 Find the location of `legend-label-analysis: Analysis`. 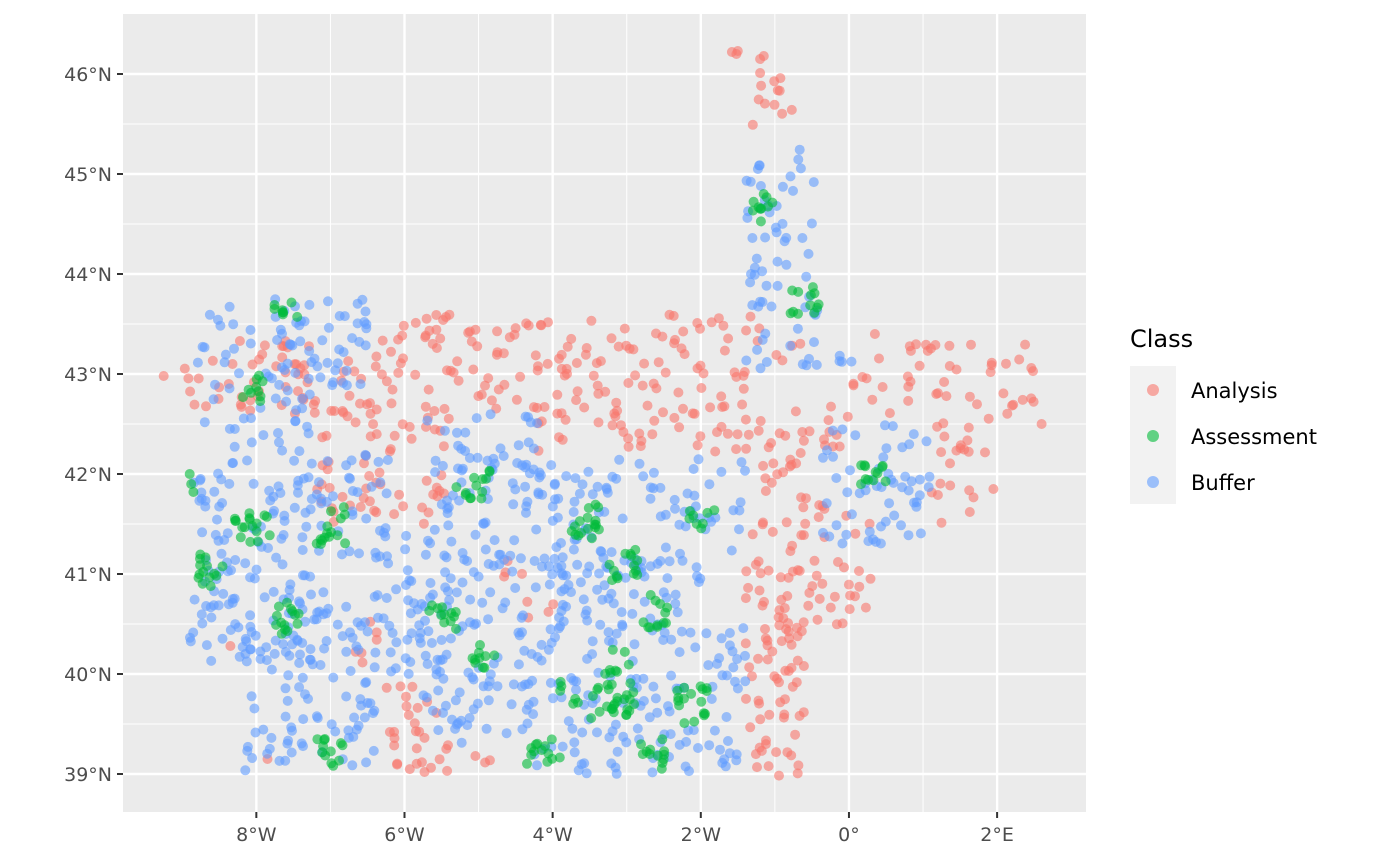

legend-label-analysis: Analysis is located at coordinates (1234, 391).